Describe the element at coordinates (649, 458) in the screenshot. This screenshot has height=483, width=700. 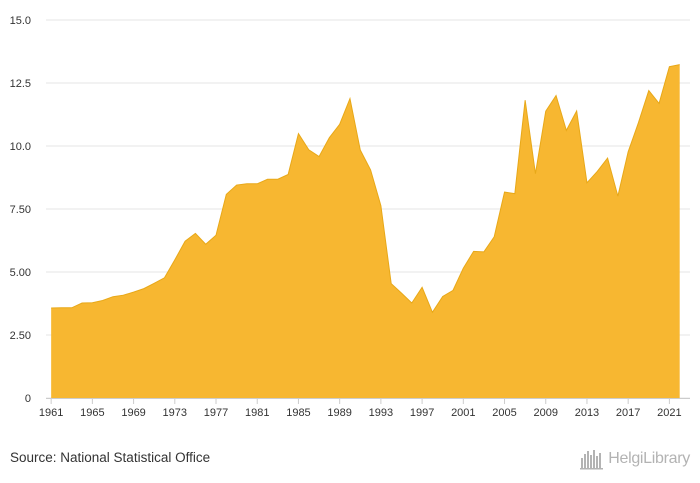
I see `logo-text: HelgiLibrary` at that location.